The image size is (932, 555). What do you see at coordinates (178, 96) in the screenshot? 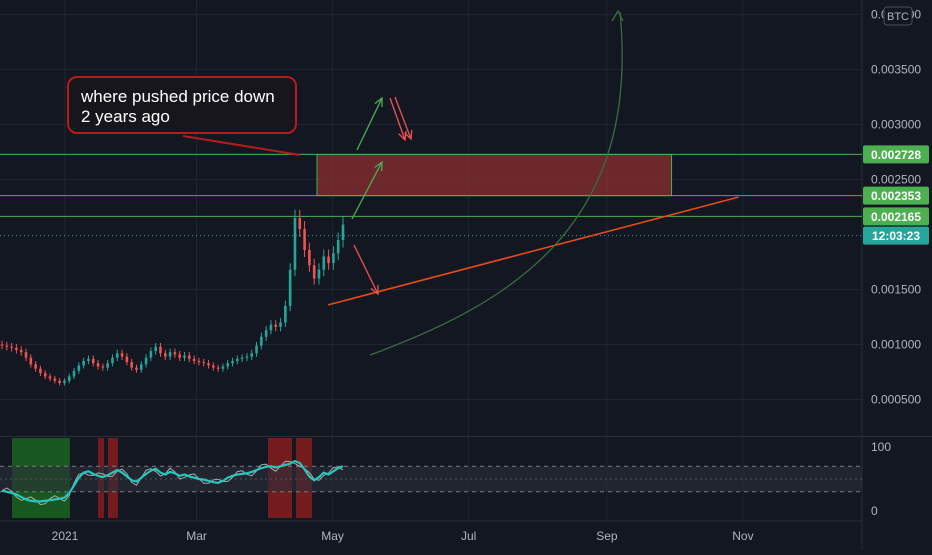
I see `annotation-text-line1: where pushed price down` at bounding box center [178, 96].